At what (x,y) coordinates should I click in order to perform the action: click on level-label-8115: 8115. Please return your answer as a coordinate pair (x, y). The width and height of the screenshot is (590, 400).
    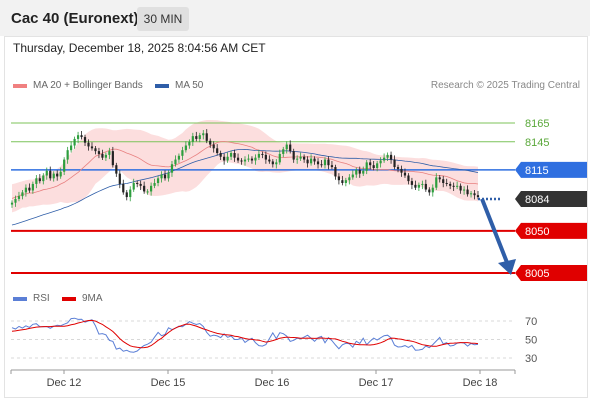
    Looking at the image, I should click on (537, 171).